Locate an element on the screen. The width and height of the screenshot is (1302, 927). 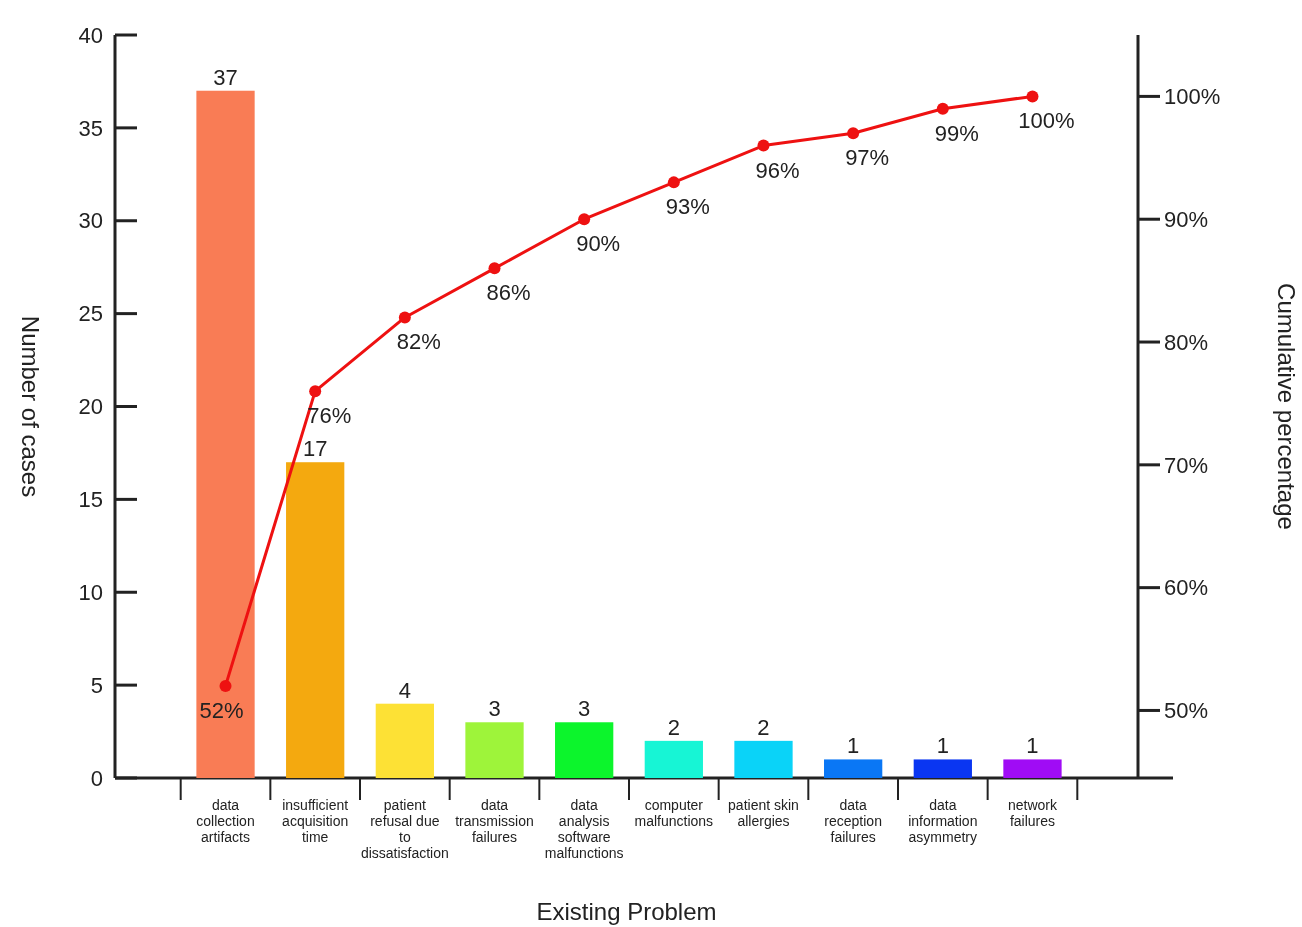
data-label: 100% is located at coordinates (1046, 121).